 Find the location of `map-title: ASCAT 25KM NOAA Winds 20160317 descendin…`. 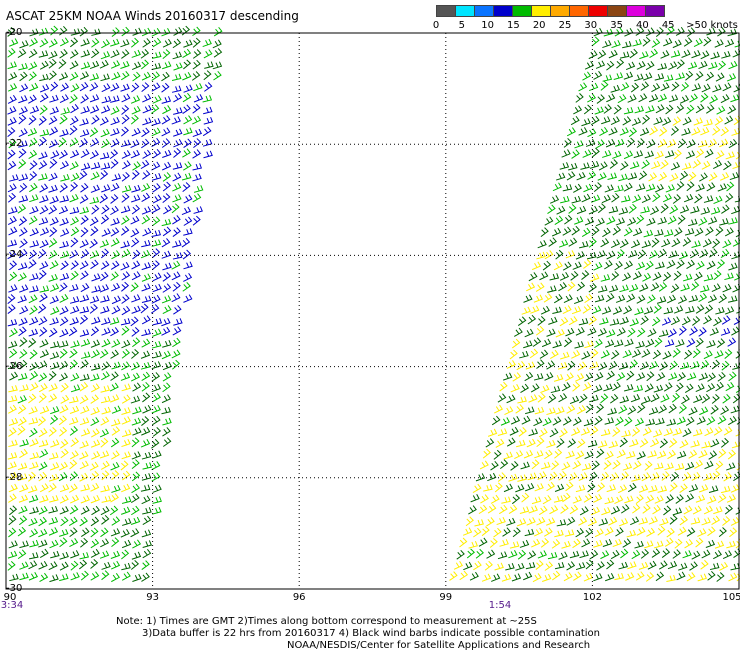

map-title: ASCAT 25KM NOAA Winds 20160317 descendin… is located at coordinates (152, 16).